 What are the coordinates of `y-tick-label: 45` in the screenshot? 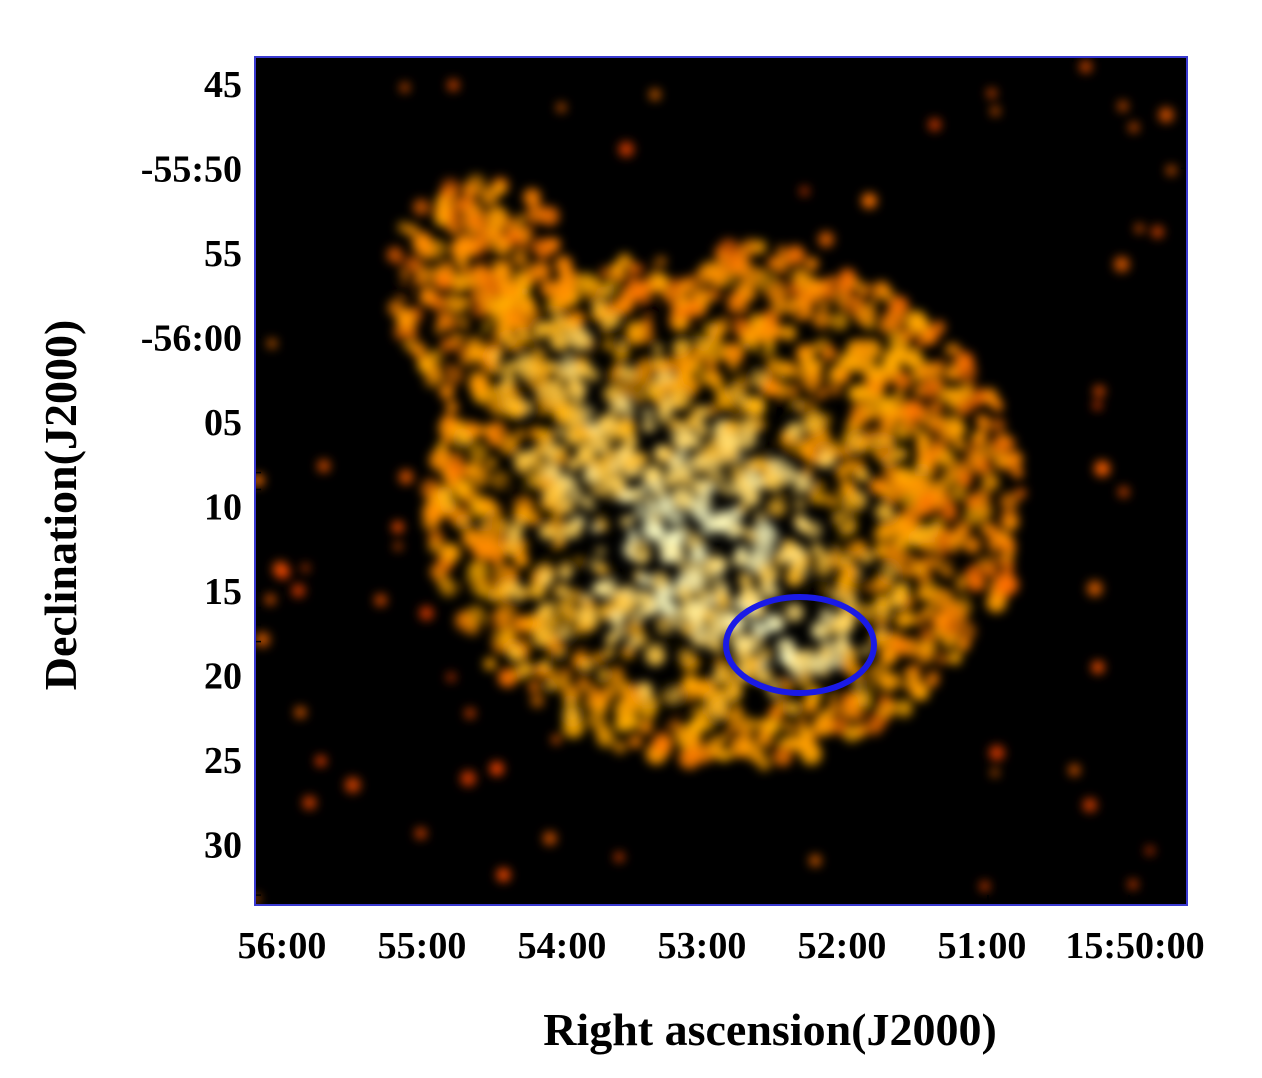 It's located at (223, 85).